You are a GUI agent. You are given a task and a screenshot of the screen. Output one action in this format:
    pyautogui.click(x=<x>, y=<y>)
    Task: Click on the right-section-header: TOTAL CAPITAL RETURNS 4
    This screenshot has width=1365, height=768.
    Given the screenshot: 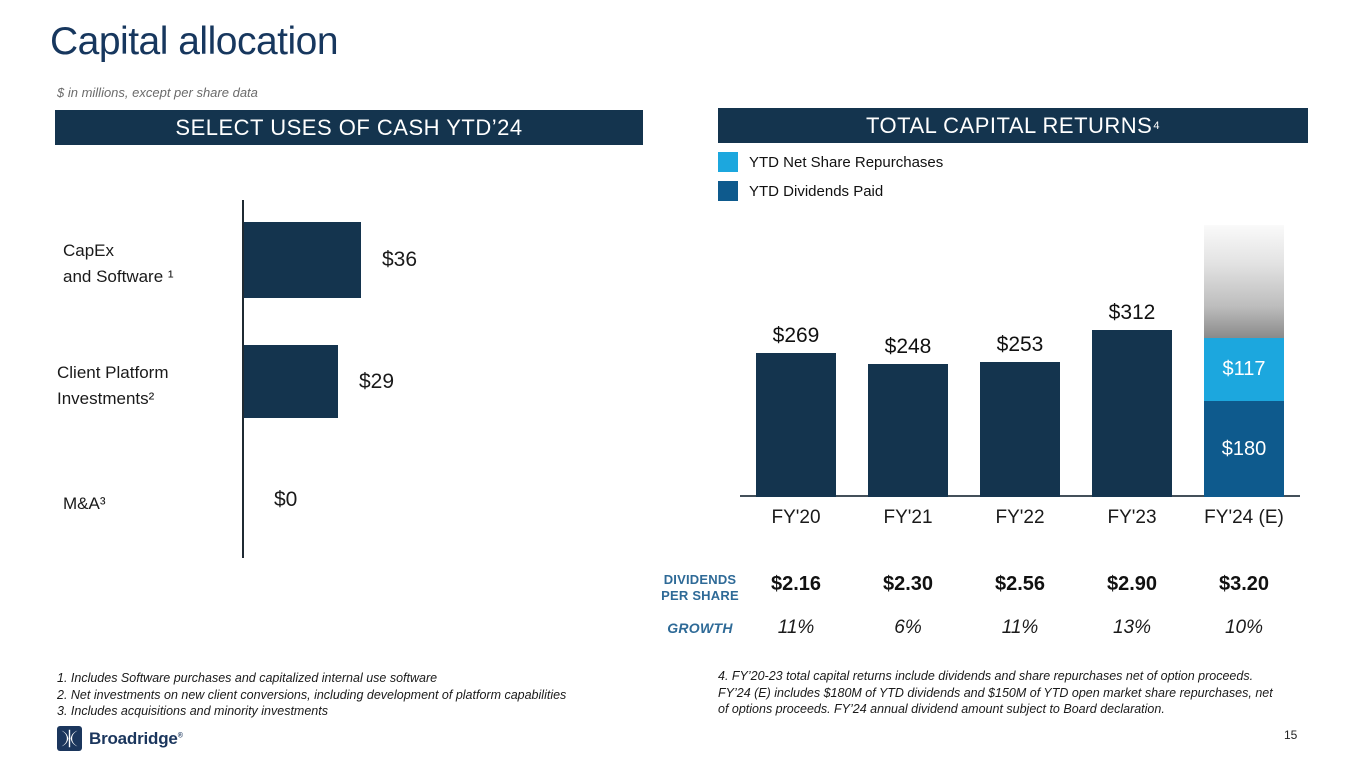 What is the action you would take?
    pyautogui.click(x=1013, y=125)
    